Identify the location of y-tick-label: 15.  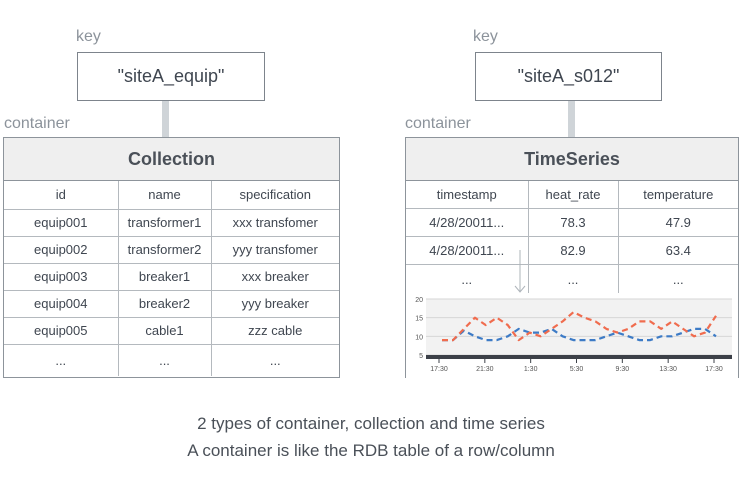
(419, 319).